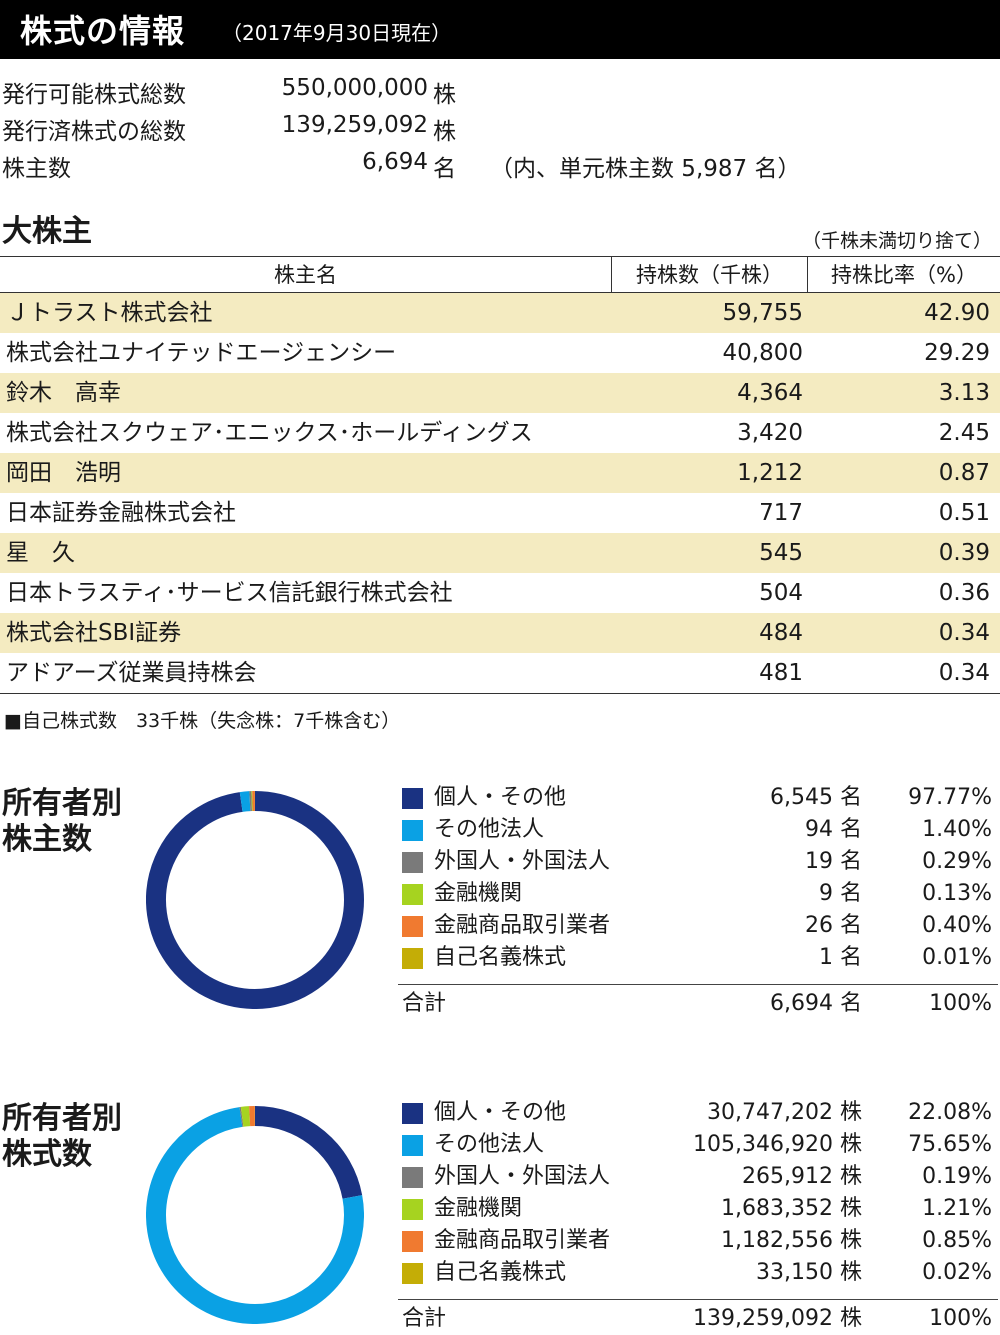  I want to click on legend-item: 外国人・外国法人 265,912 株 0.19%, so click(698, 1177).